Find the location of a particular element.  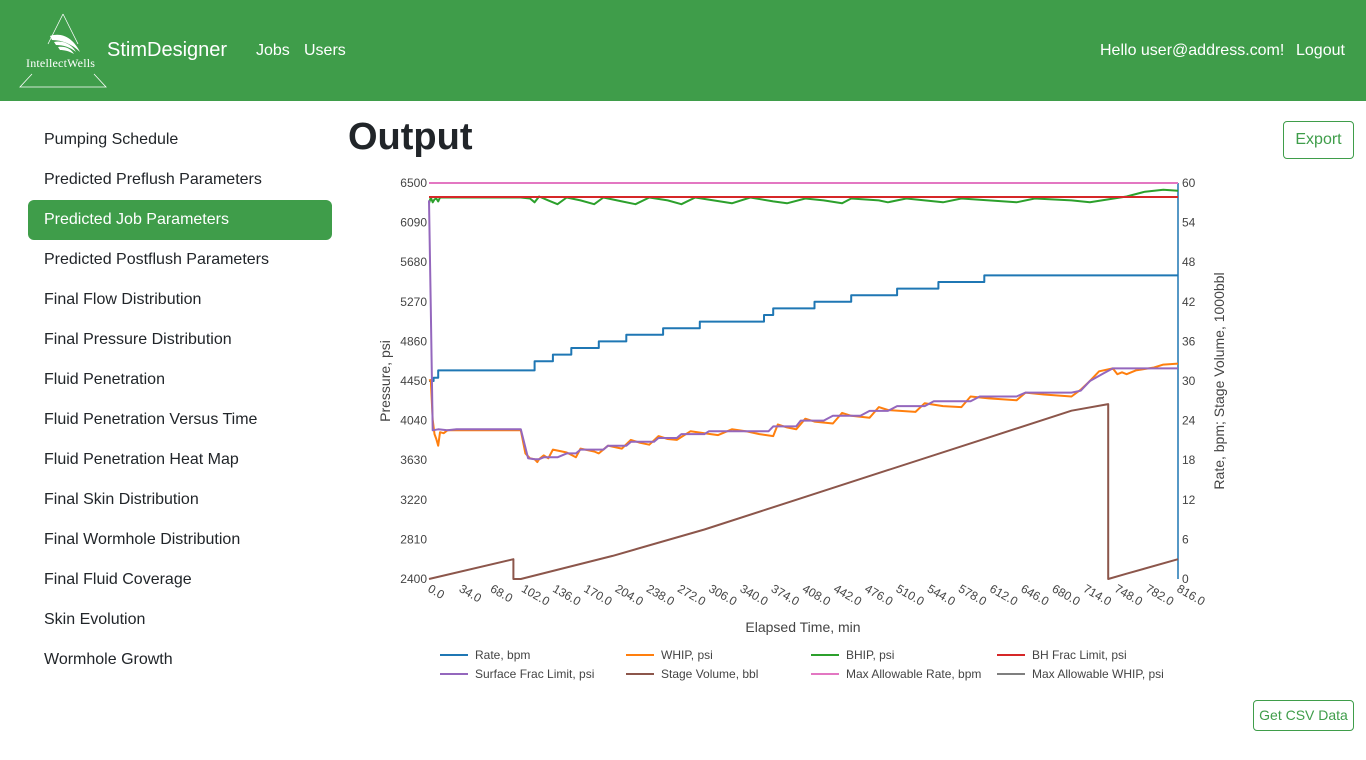

legend-label-1: WHIP, psi is located at coordinates (687, 655).